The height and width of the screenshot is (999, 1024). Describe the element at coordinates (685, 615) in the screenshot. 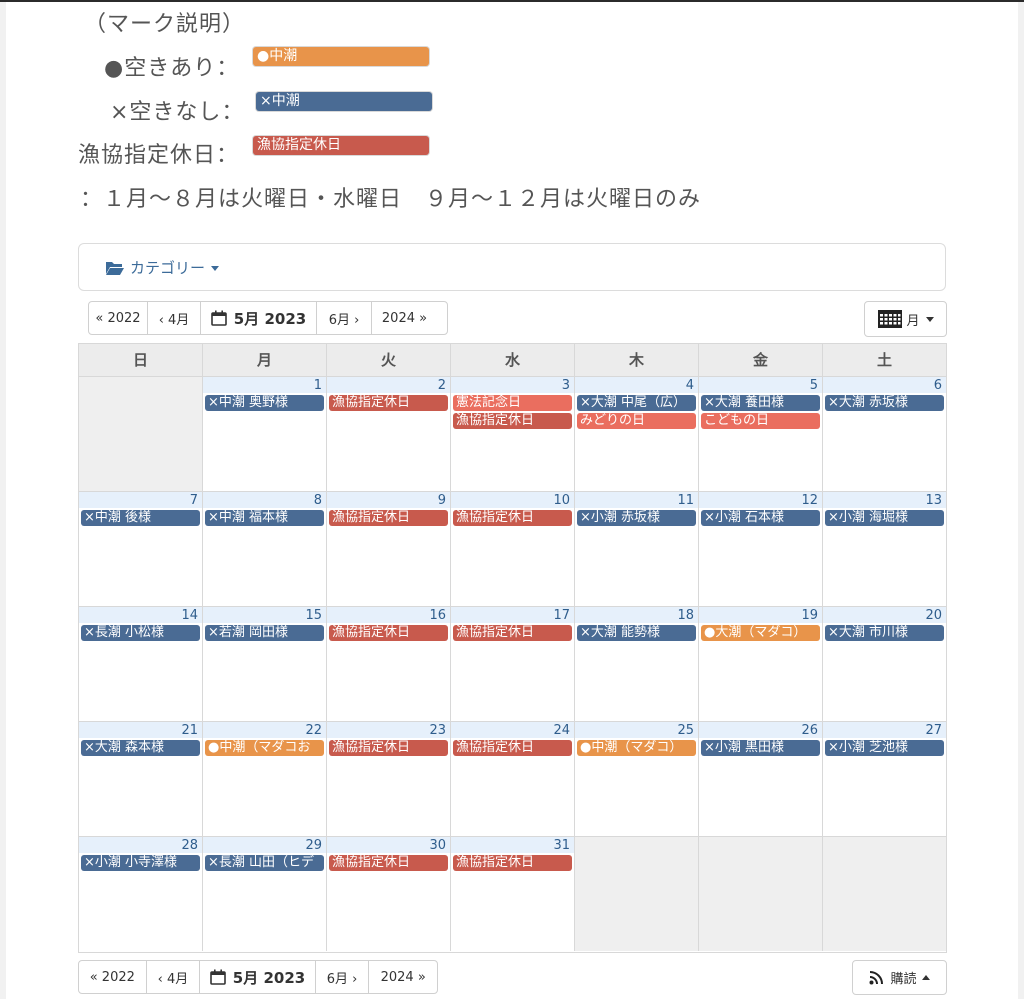

I see `day-number: 18` at that location.